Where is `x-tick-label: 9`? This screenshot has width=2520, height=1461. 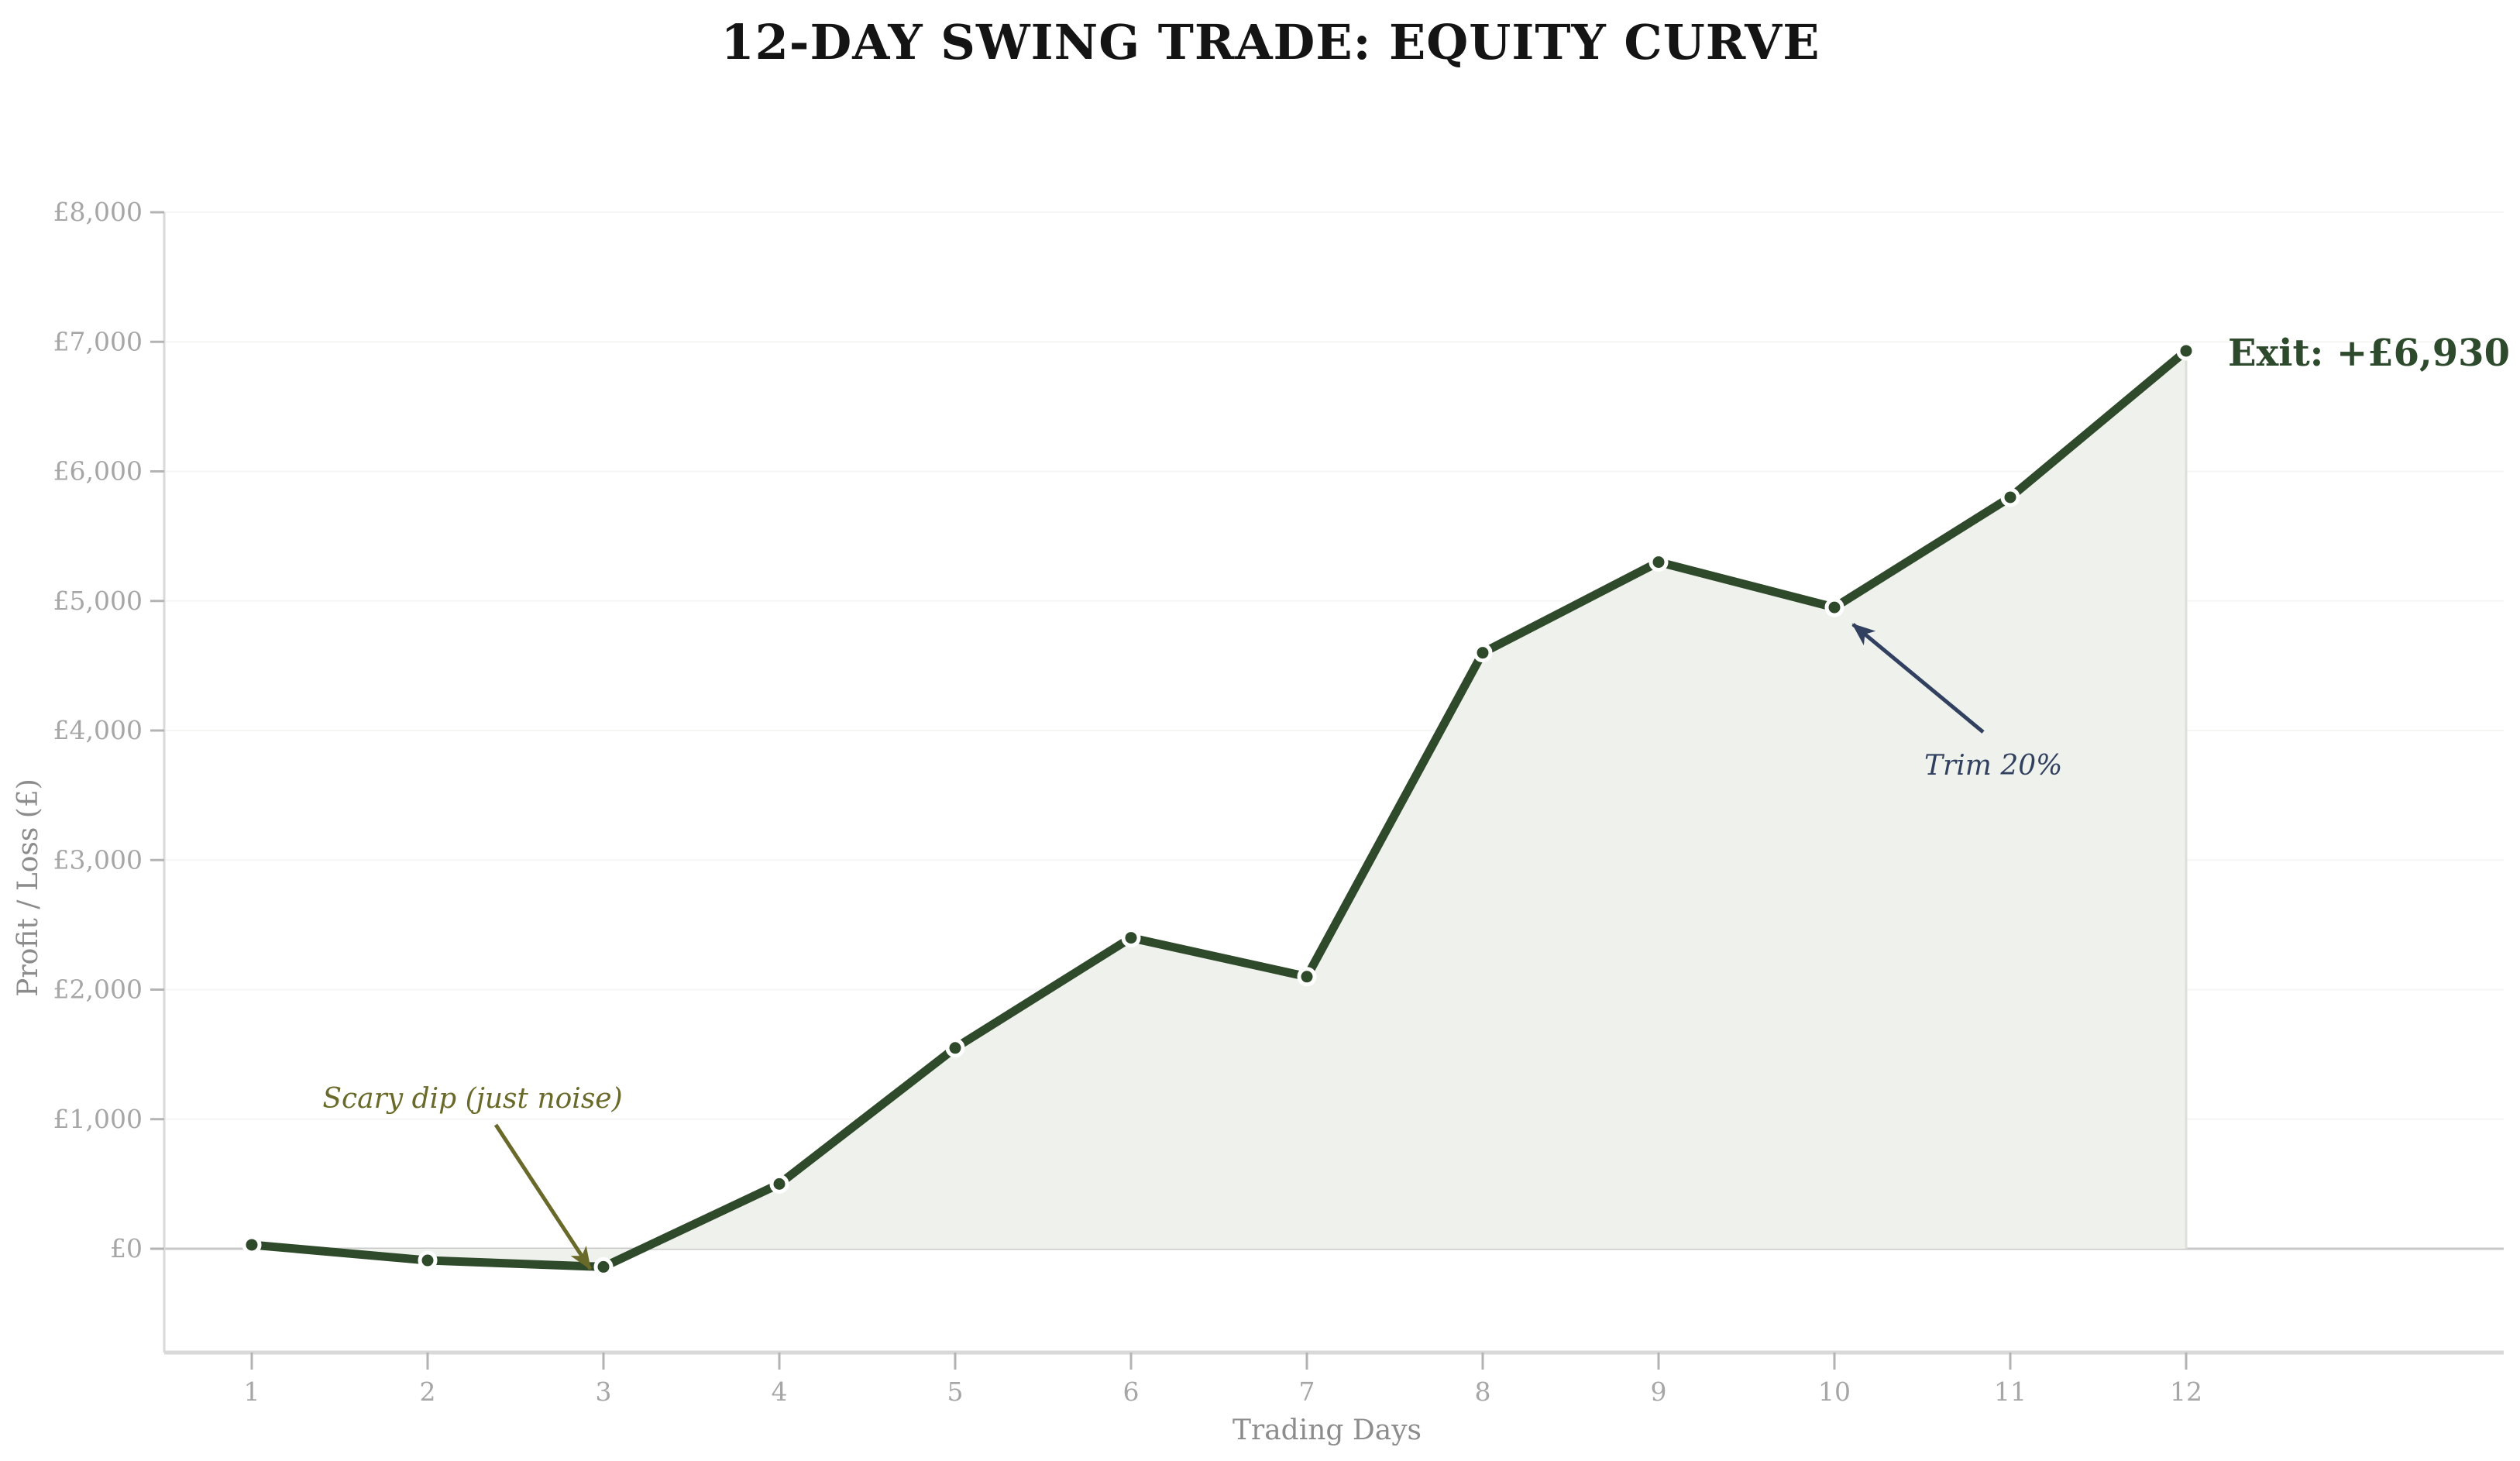 x-tick-label: 9 is located at coordinates (1659, 1392).